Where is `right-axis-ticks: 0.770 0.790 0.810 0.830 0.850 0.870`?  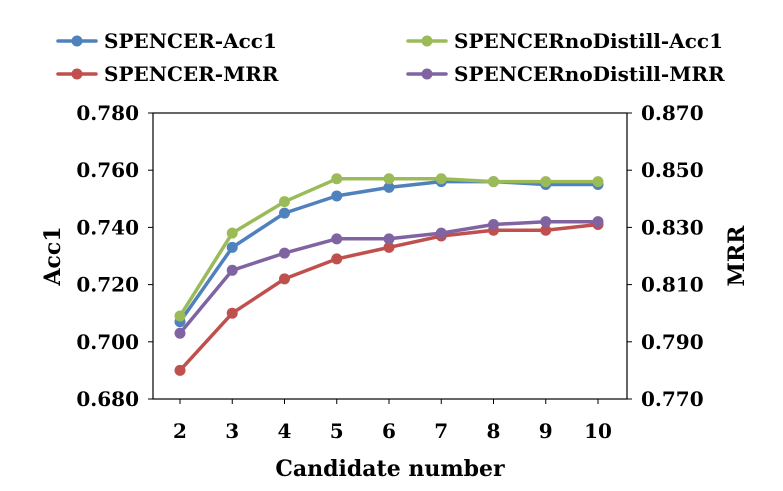 right-axis-ticks: 0.770 0.790 0.810 0.830 0.850 0.870 is located at coordinates (665, 256).